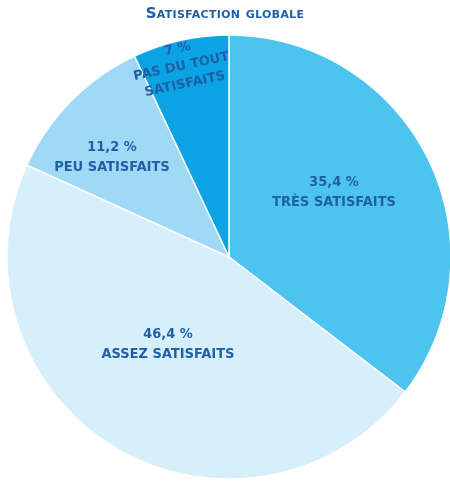  I want to click on slice-label-assez-satisfaits: ASSEZ SATISFAITS, so click(167, 354).